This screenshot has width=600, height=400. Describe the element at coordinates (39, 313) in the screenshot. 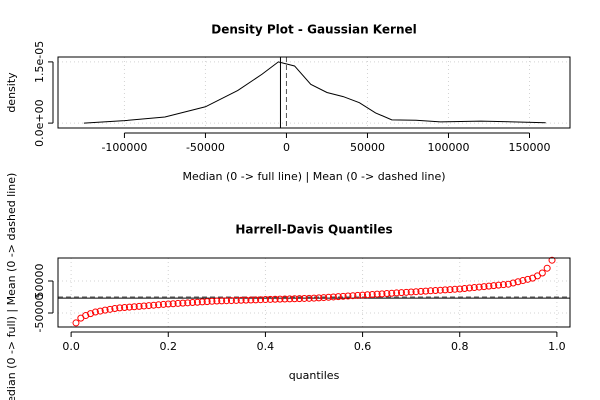

I see `y-tick-label: -50000` at that location.